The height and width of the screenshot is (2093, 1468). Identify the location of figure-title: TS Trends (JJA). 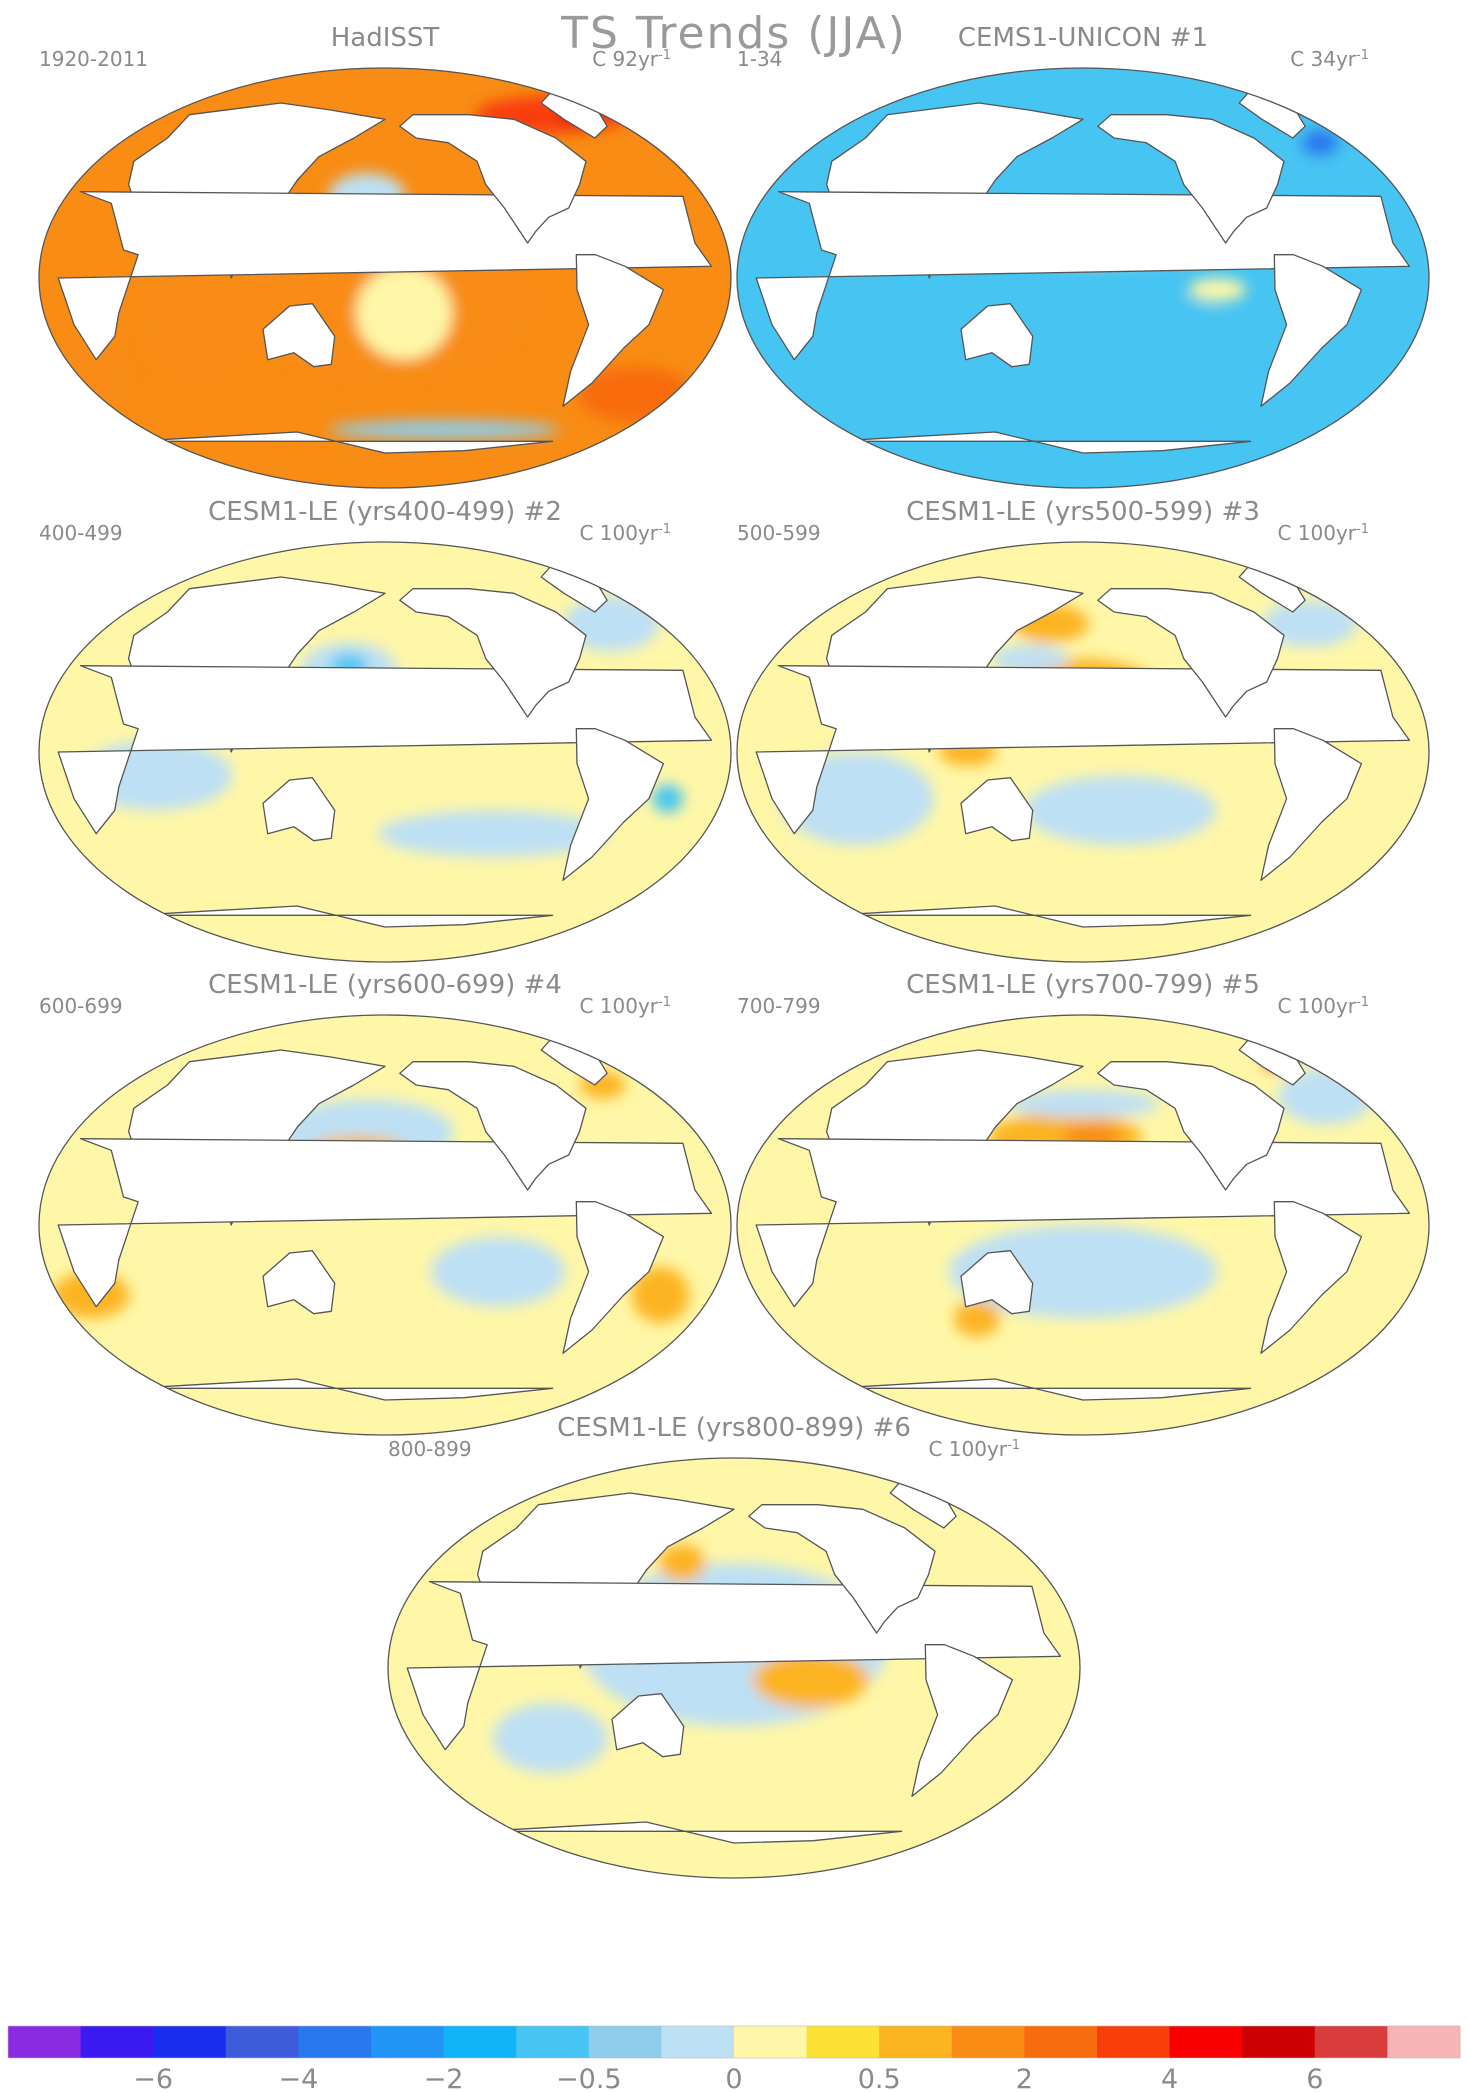
(733, 33).